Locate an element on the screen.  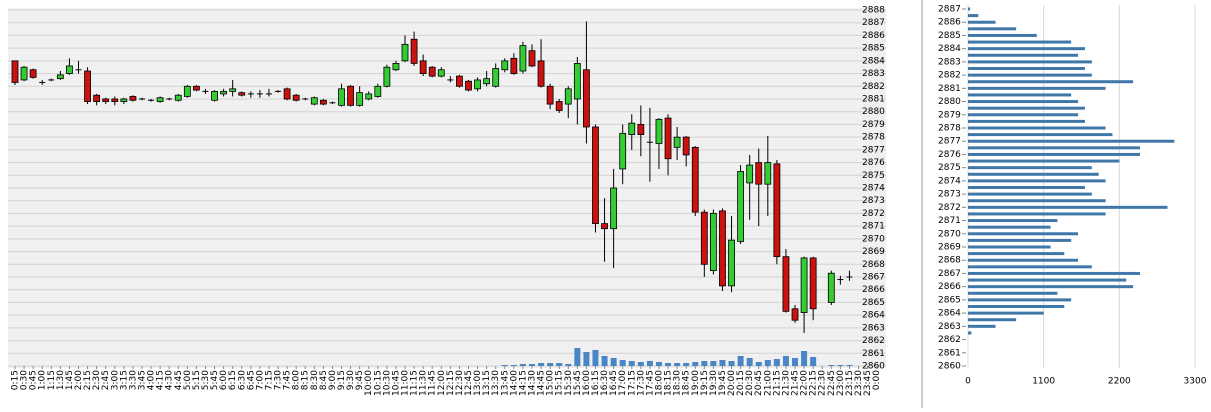
x-tick-label: 23:45 is located at coordinates (868, 383).